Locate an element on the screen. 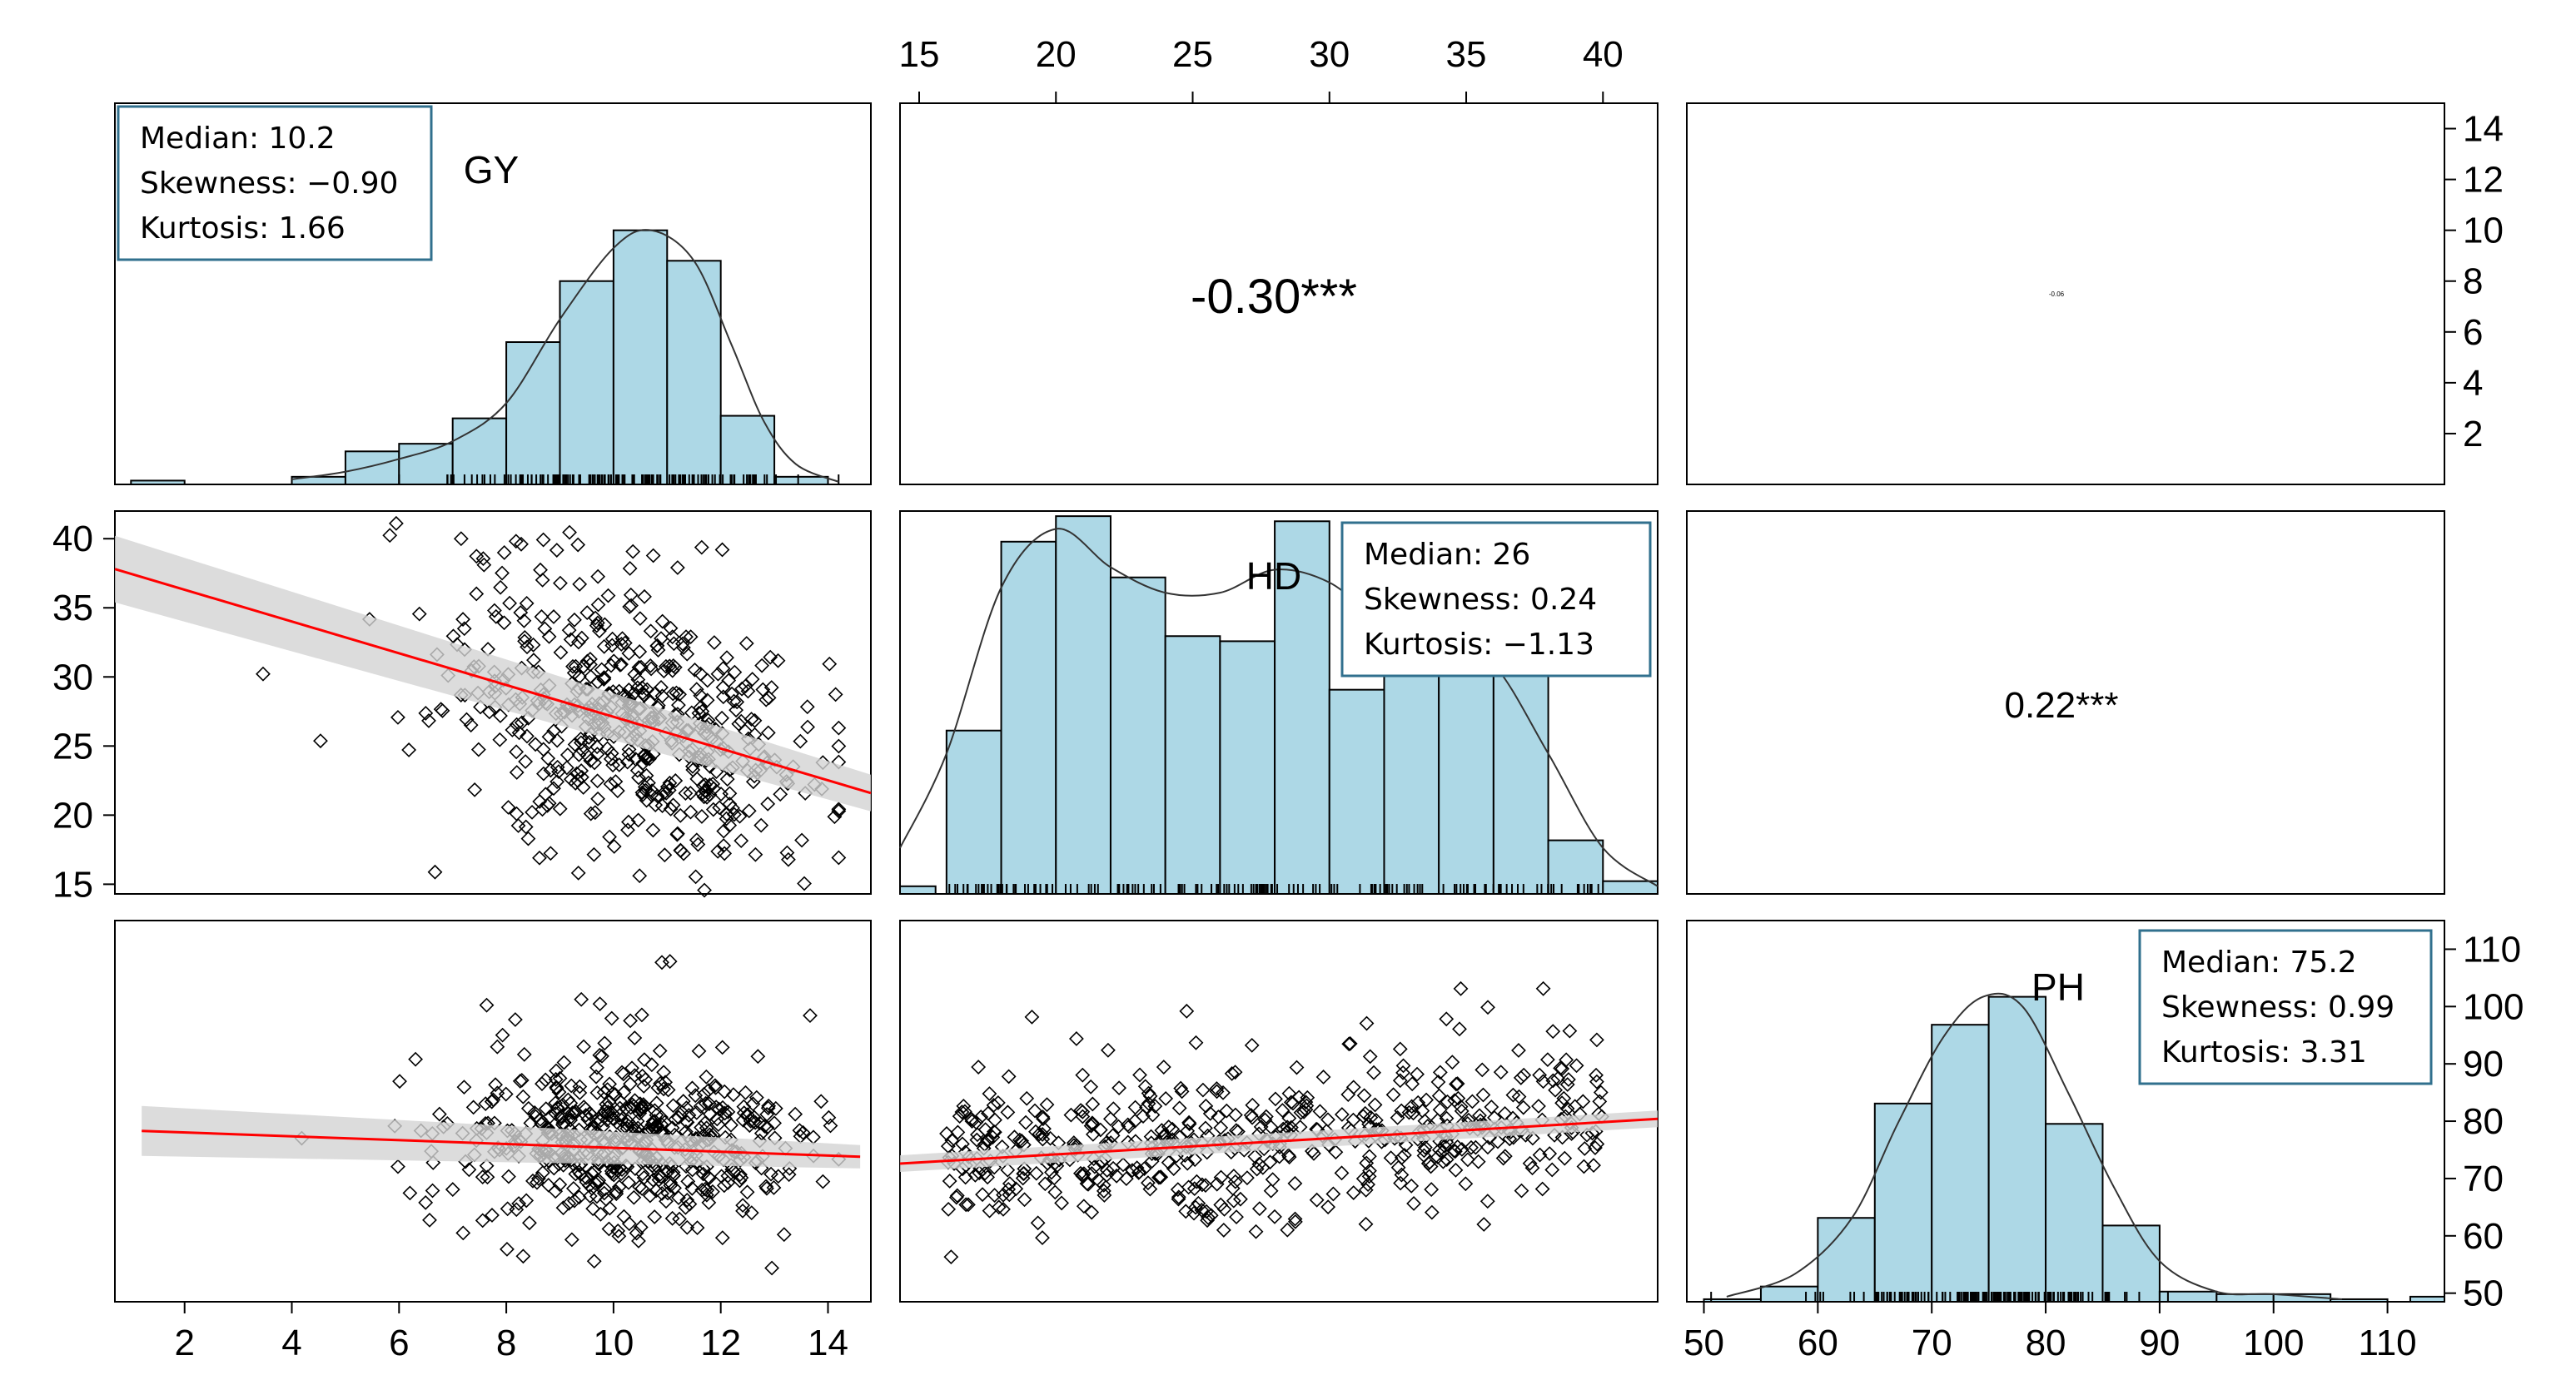 This screenshot has height=1380, width=2576. histogram-bar-GY is located at coordinates (533, 413).